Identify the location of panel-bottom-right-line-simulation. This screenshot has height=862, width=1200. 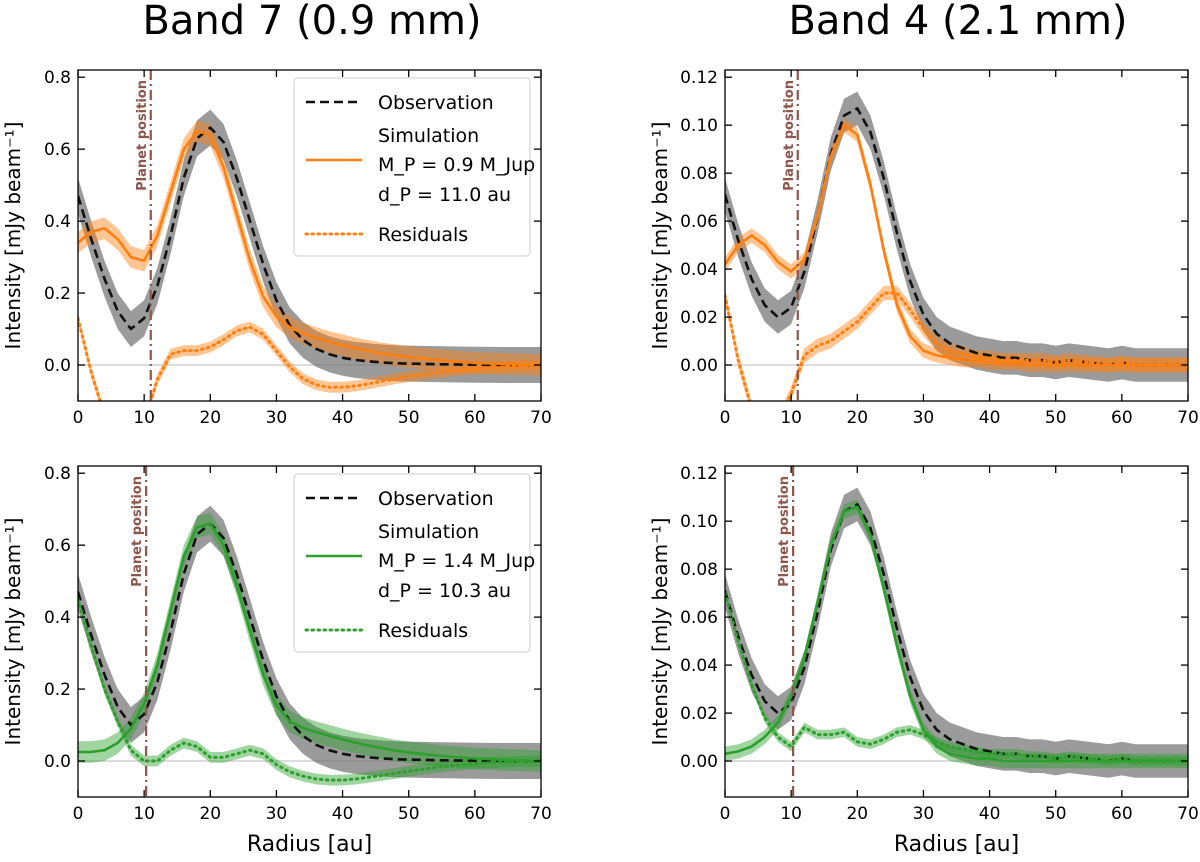
(956, 634).